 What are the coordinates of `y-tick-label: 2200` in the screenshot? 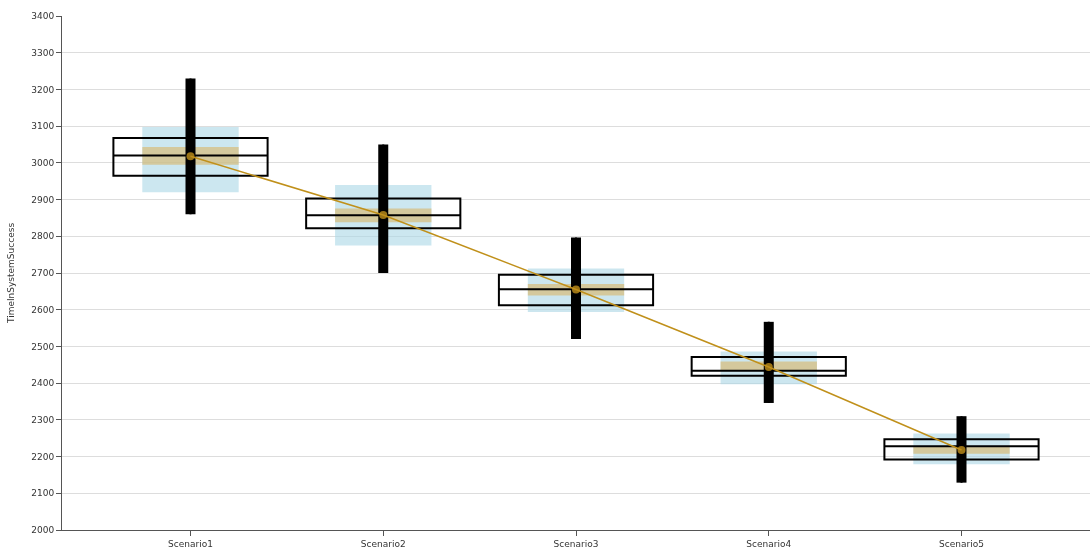 It's located at (43, 456).